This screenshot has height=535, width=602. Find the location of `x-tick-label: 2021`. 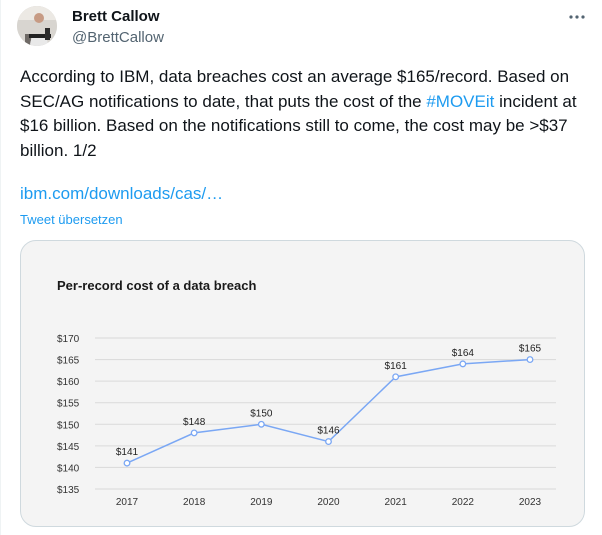

x-tick-label: 2021 is located at coordinates (396, 502).